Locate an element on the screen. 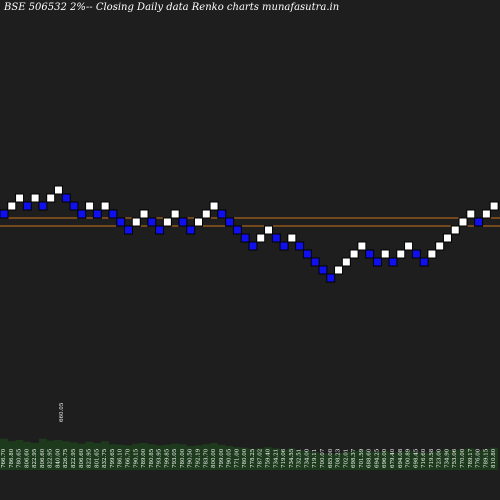  x-tick-label: 685.00 is located at coordinates (331, 458).